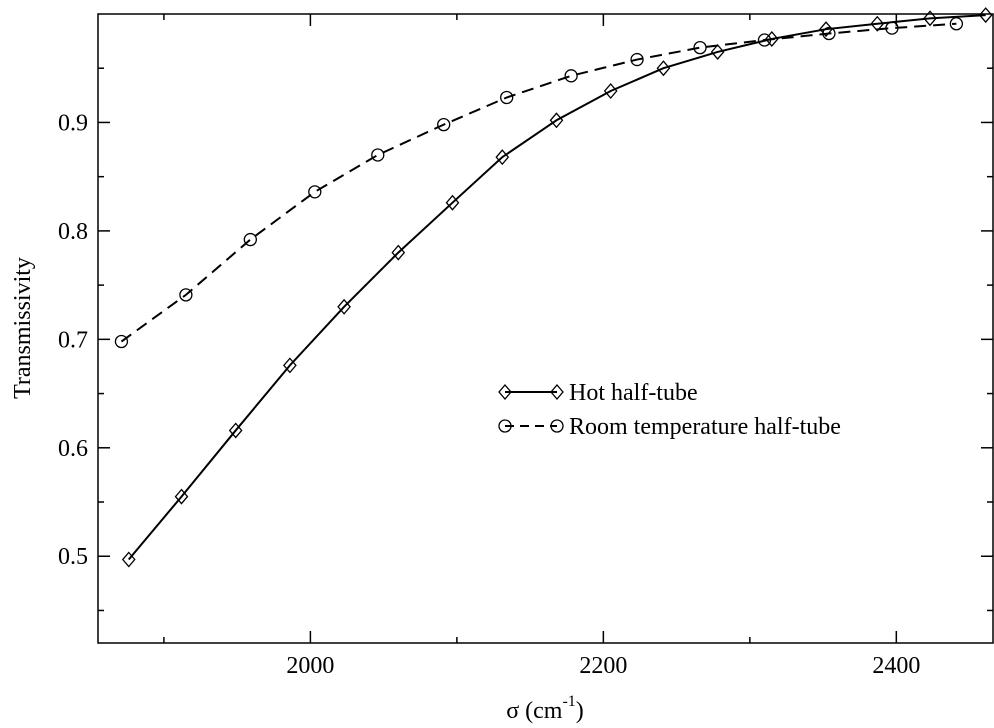 This screenshot has height=728, width=994. What do you see at coordinates (73, 232) in the screenshot?
I see `y-tick-label: 0.8` at bounding box center [73, 232].